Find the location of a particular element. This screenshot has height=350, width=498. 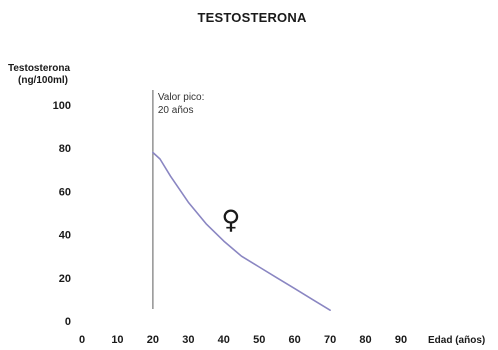

female-symbol-icon: ♀ is located at coordinates (230, 220).